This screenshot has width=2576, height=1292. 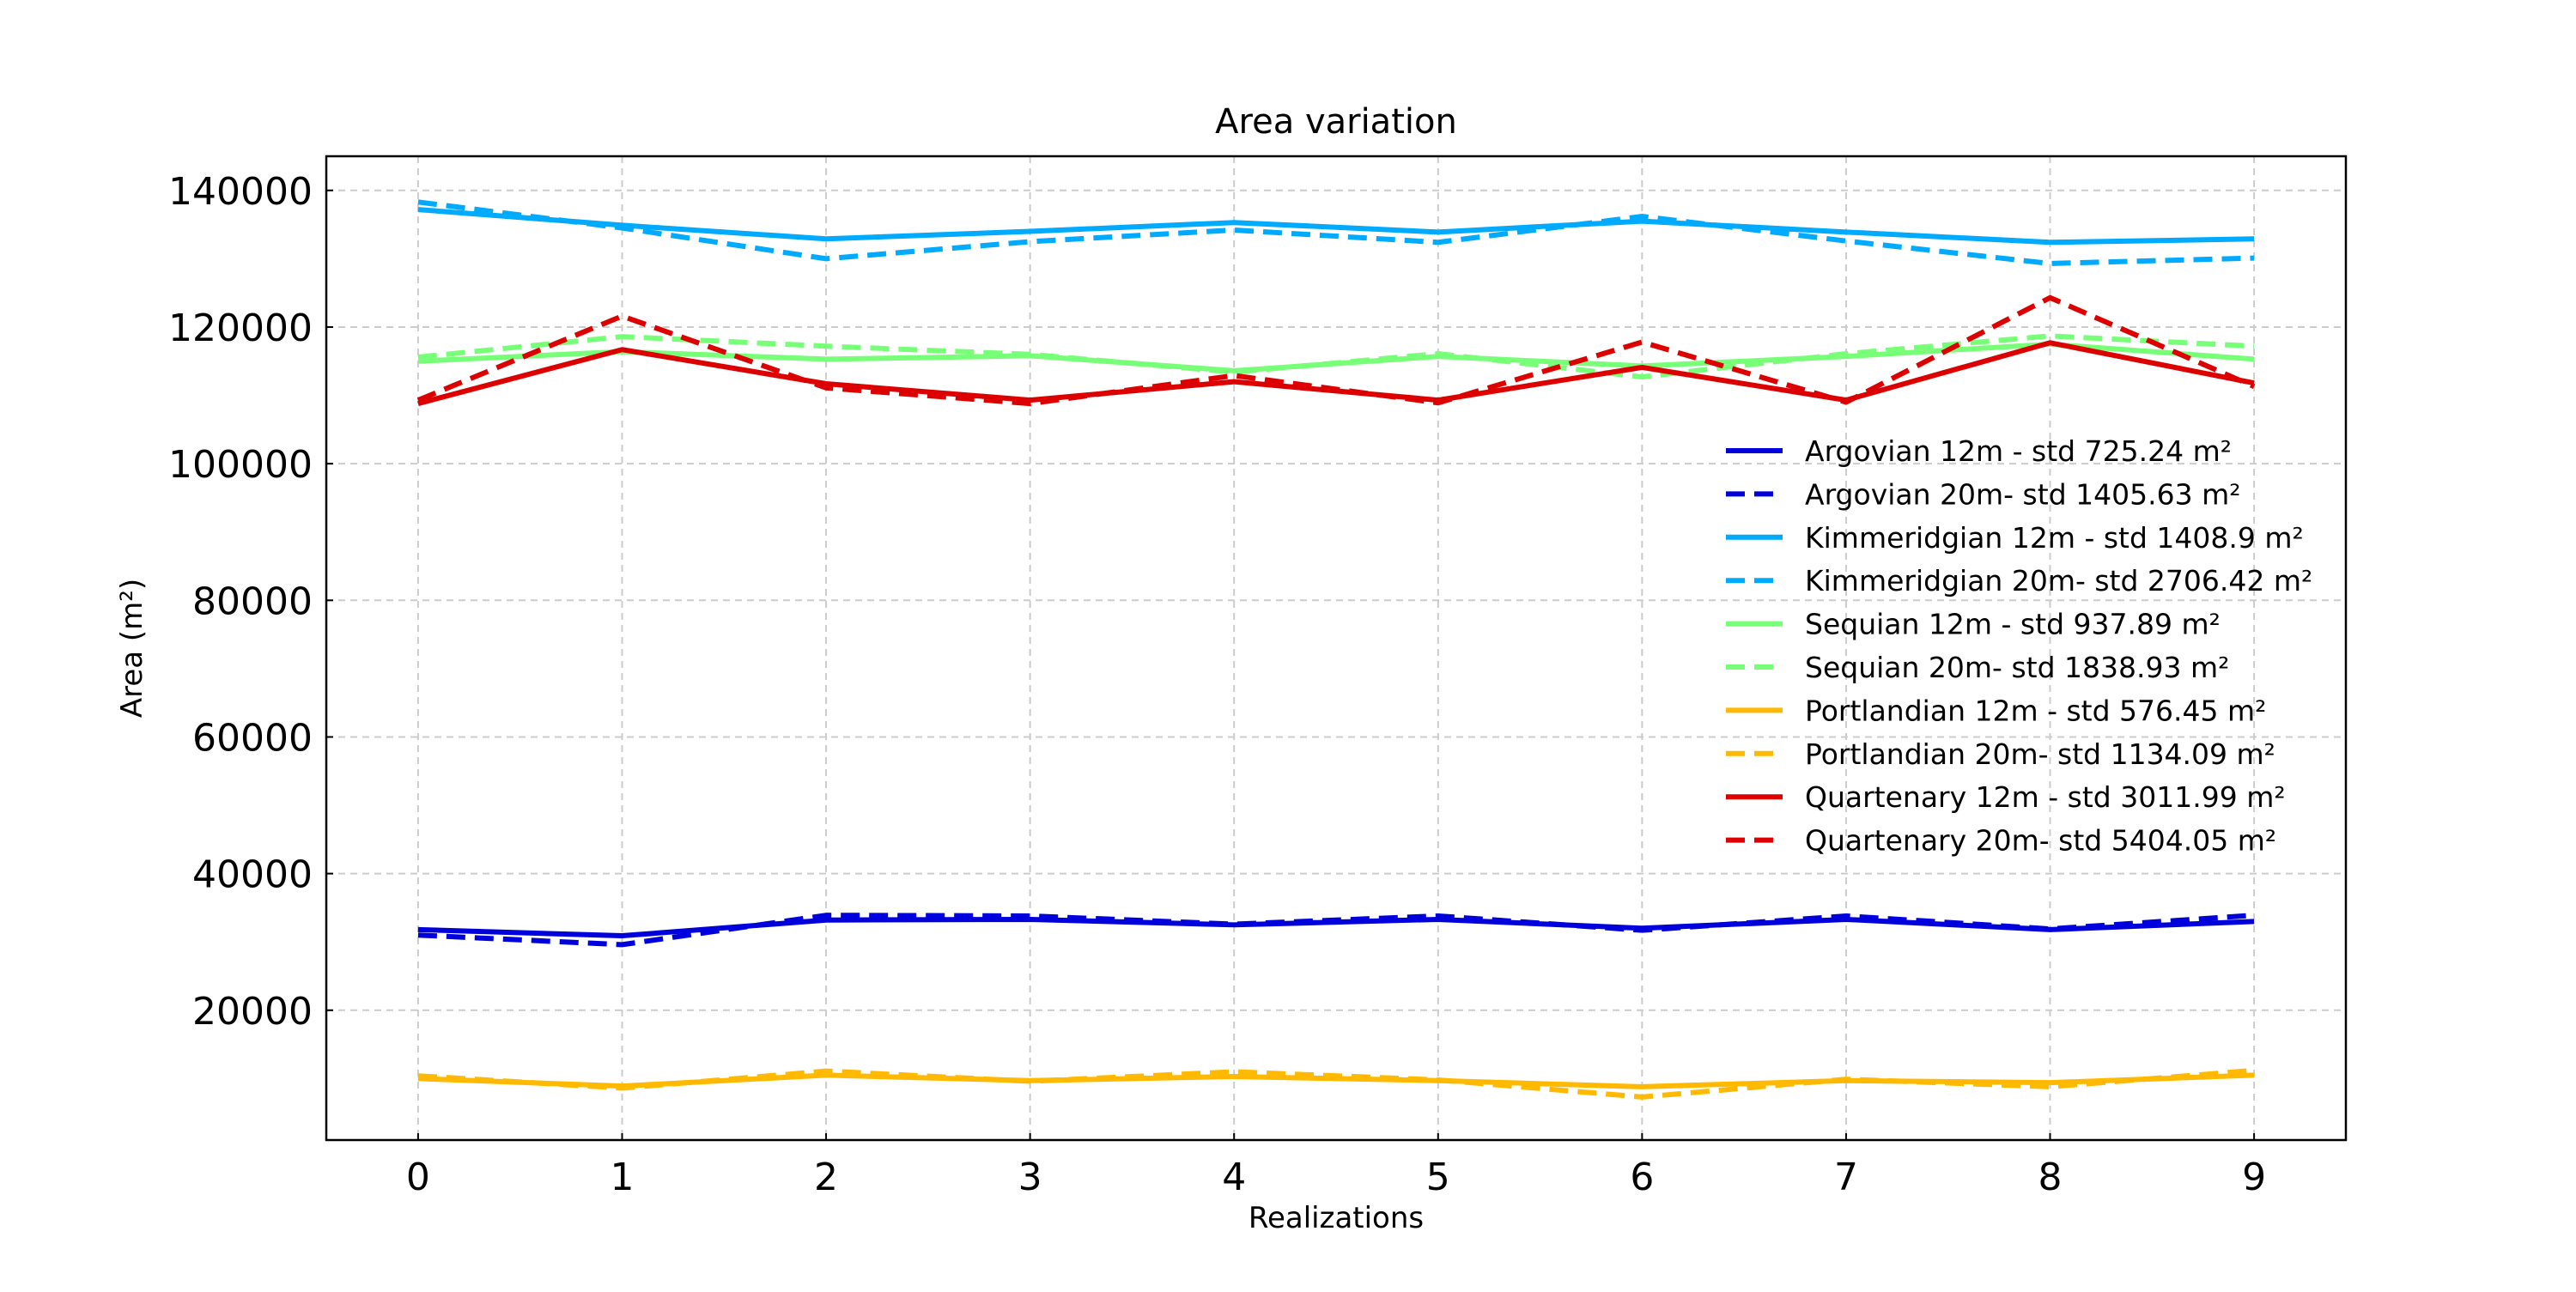 I want to click on x-tick-label: 0, so click(x=418, y=1177).